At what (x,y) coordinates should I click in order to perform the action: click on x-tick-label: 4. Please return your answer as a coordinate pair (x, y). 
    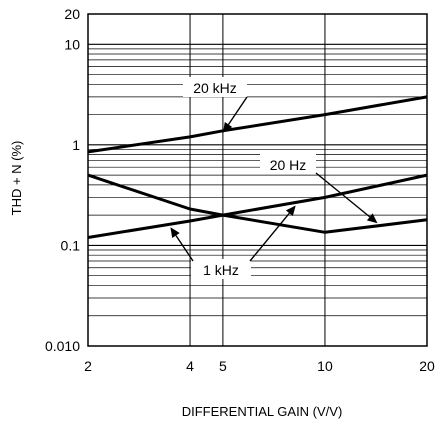
    Looking at the image, I should click on (190, 366).